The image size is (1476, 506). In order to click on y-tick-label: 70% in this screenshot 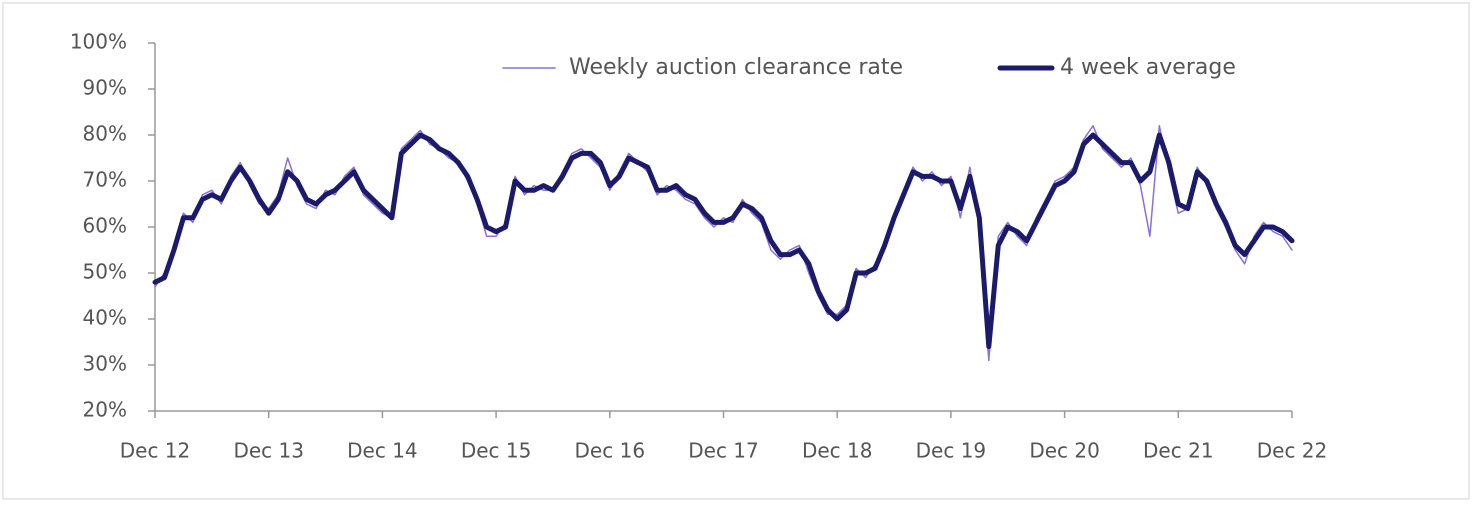, I will do `click(105, 180)`.